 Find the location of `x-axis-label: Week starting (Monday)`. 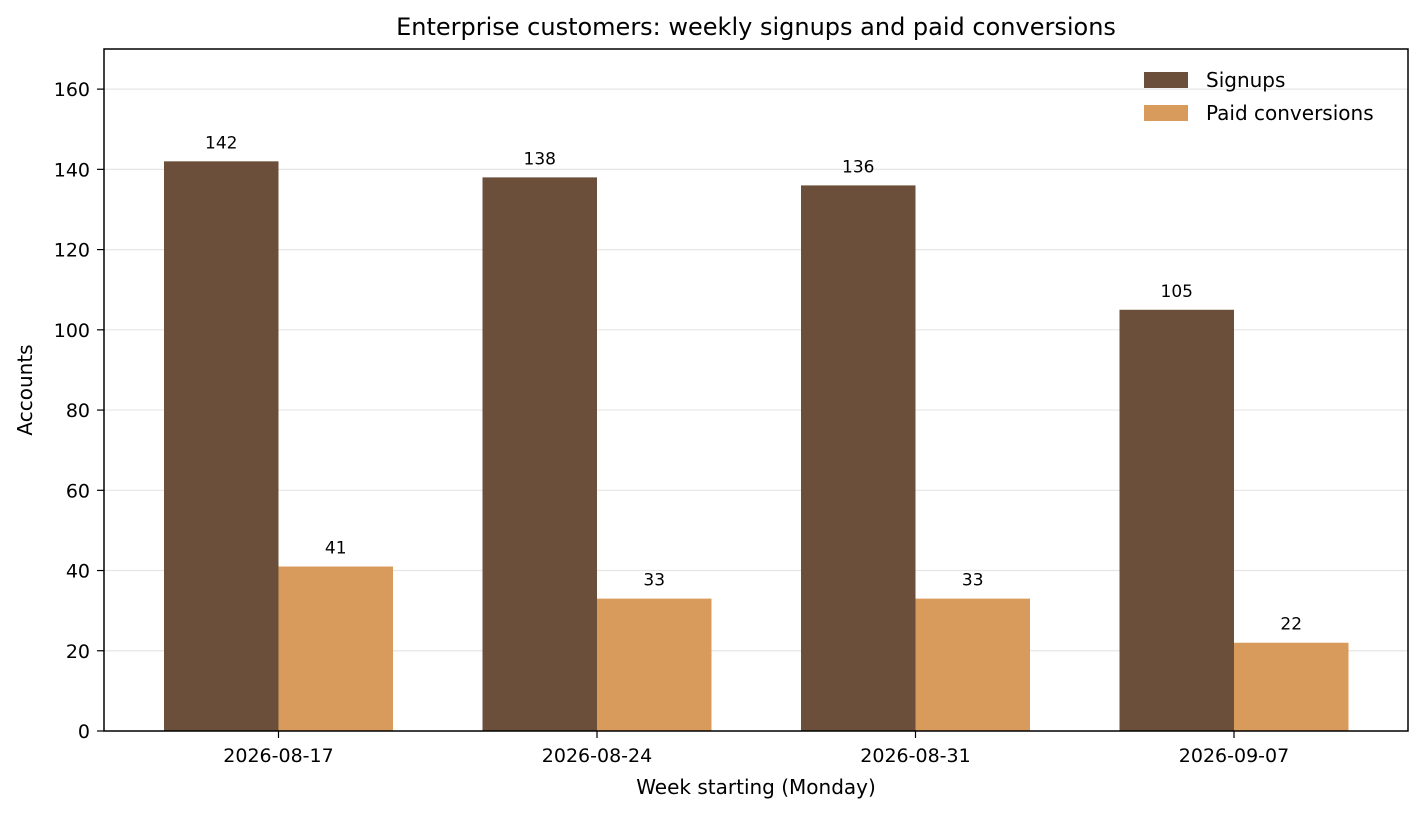

x-axis-label: Week starting (Monday) is located at coordinates (756, 787).